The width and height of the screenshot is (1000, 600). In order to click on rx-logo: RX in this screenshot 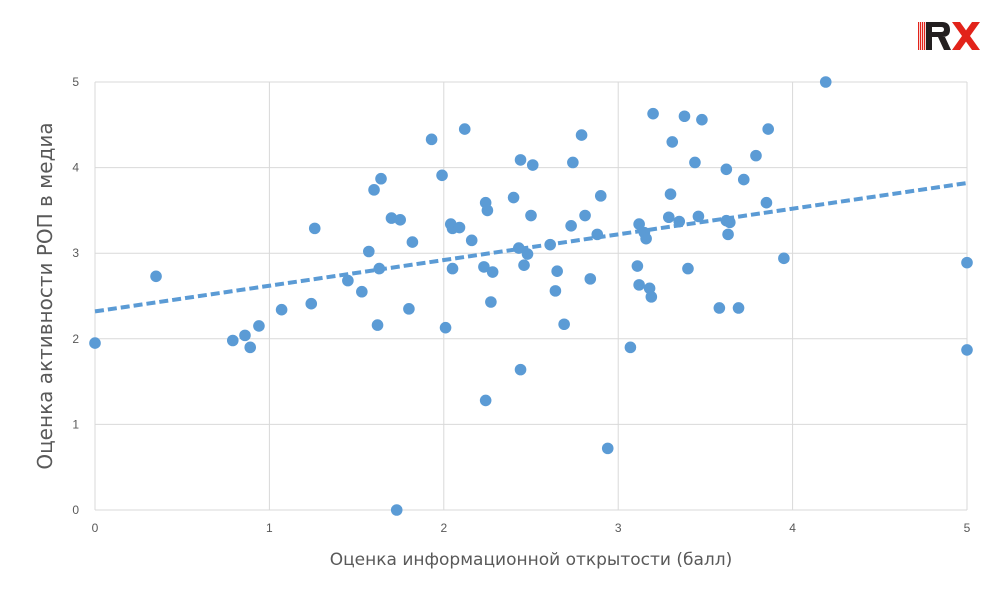, I will do `click(950, 36)`.